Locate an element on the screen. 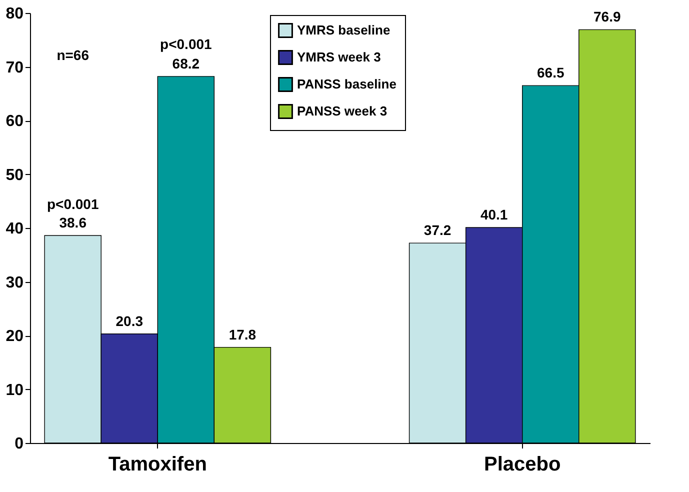 This screenshot has width=689, height=492. data-label: 37.2 is located at coordinates (438, 230).